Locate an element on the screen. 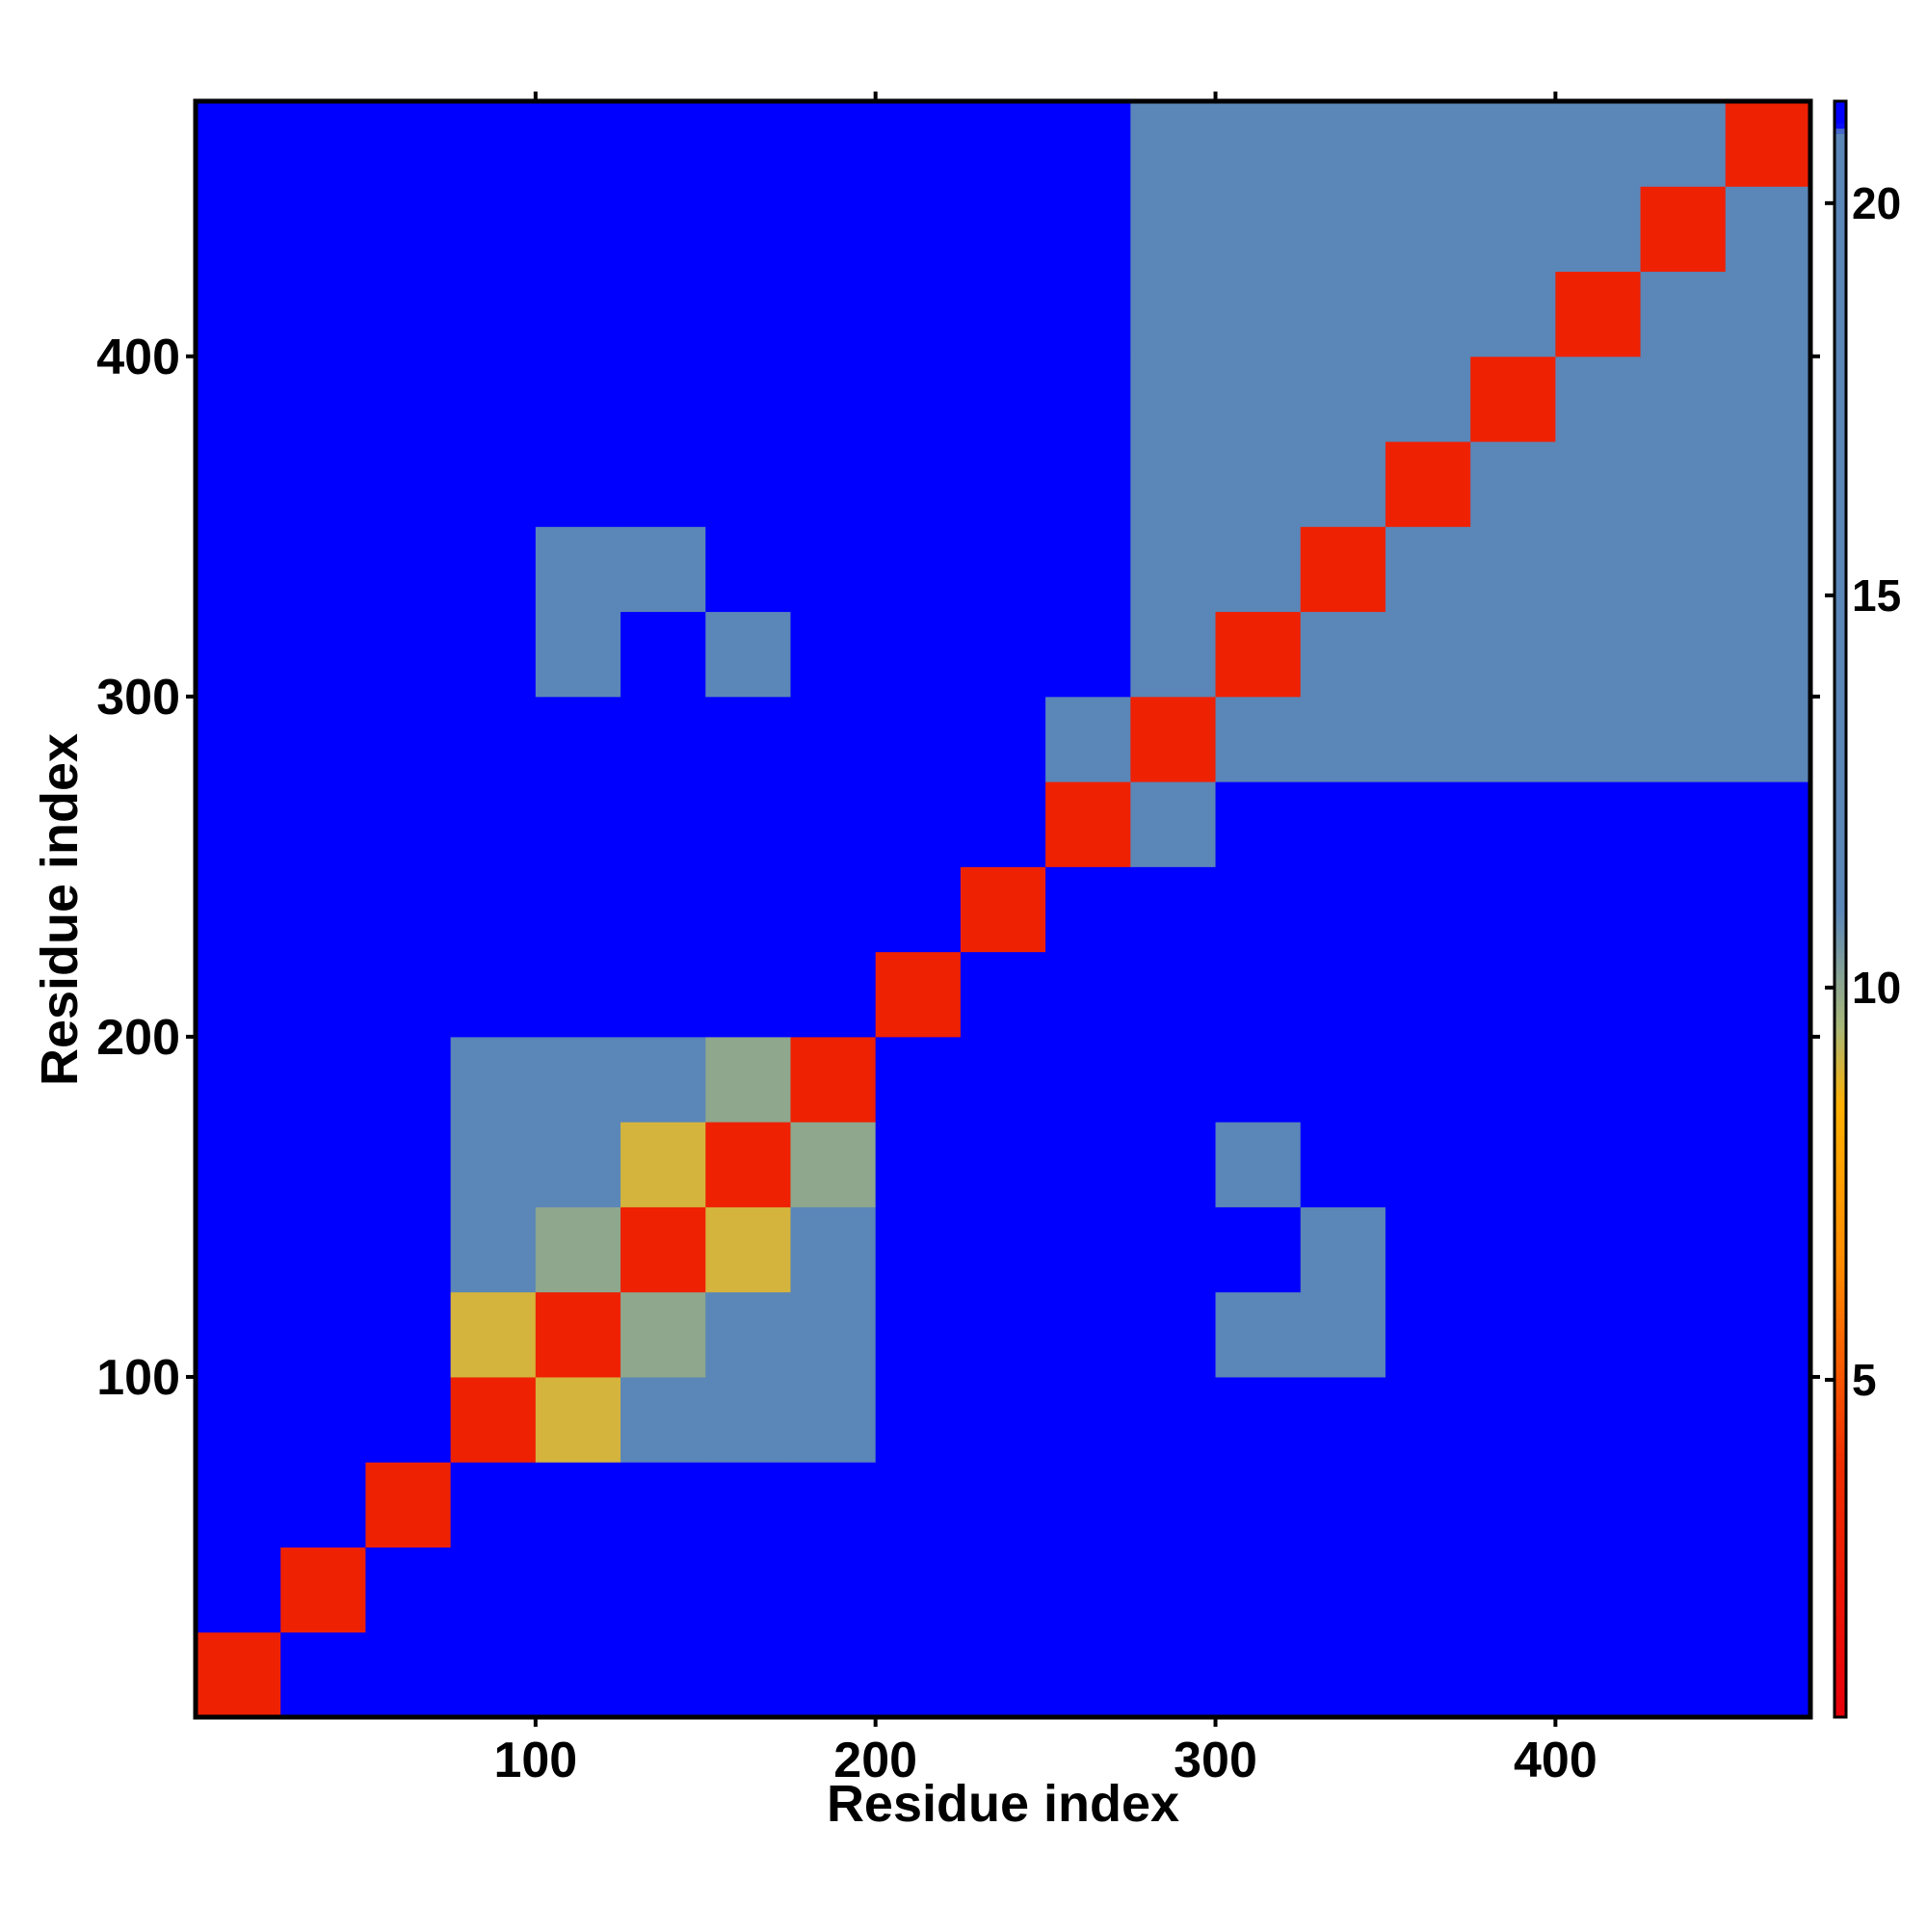 This screenshot has height=1932, width=1927. colorbar-tick-label: 5 is located at coordinates (1864, 1380).